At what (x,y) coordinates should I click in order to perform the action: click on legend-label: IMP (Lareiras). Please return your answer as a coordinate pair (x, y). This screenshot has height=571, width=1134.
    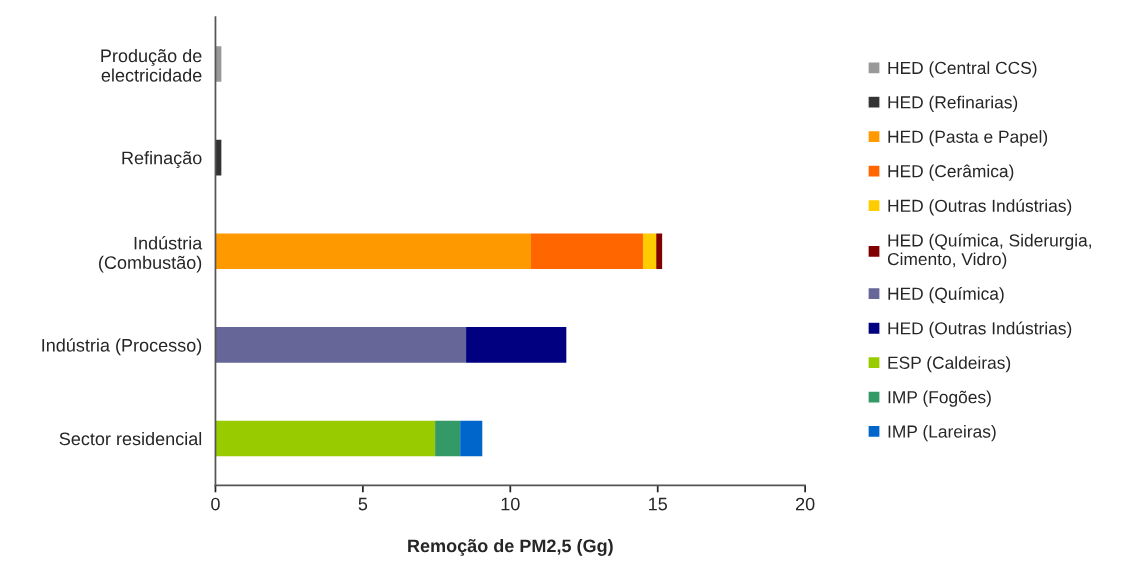
    Looking at the image, I should click on (942, 433).